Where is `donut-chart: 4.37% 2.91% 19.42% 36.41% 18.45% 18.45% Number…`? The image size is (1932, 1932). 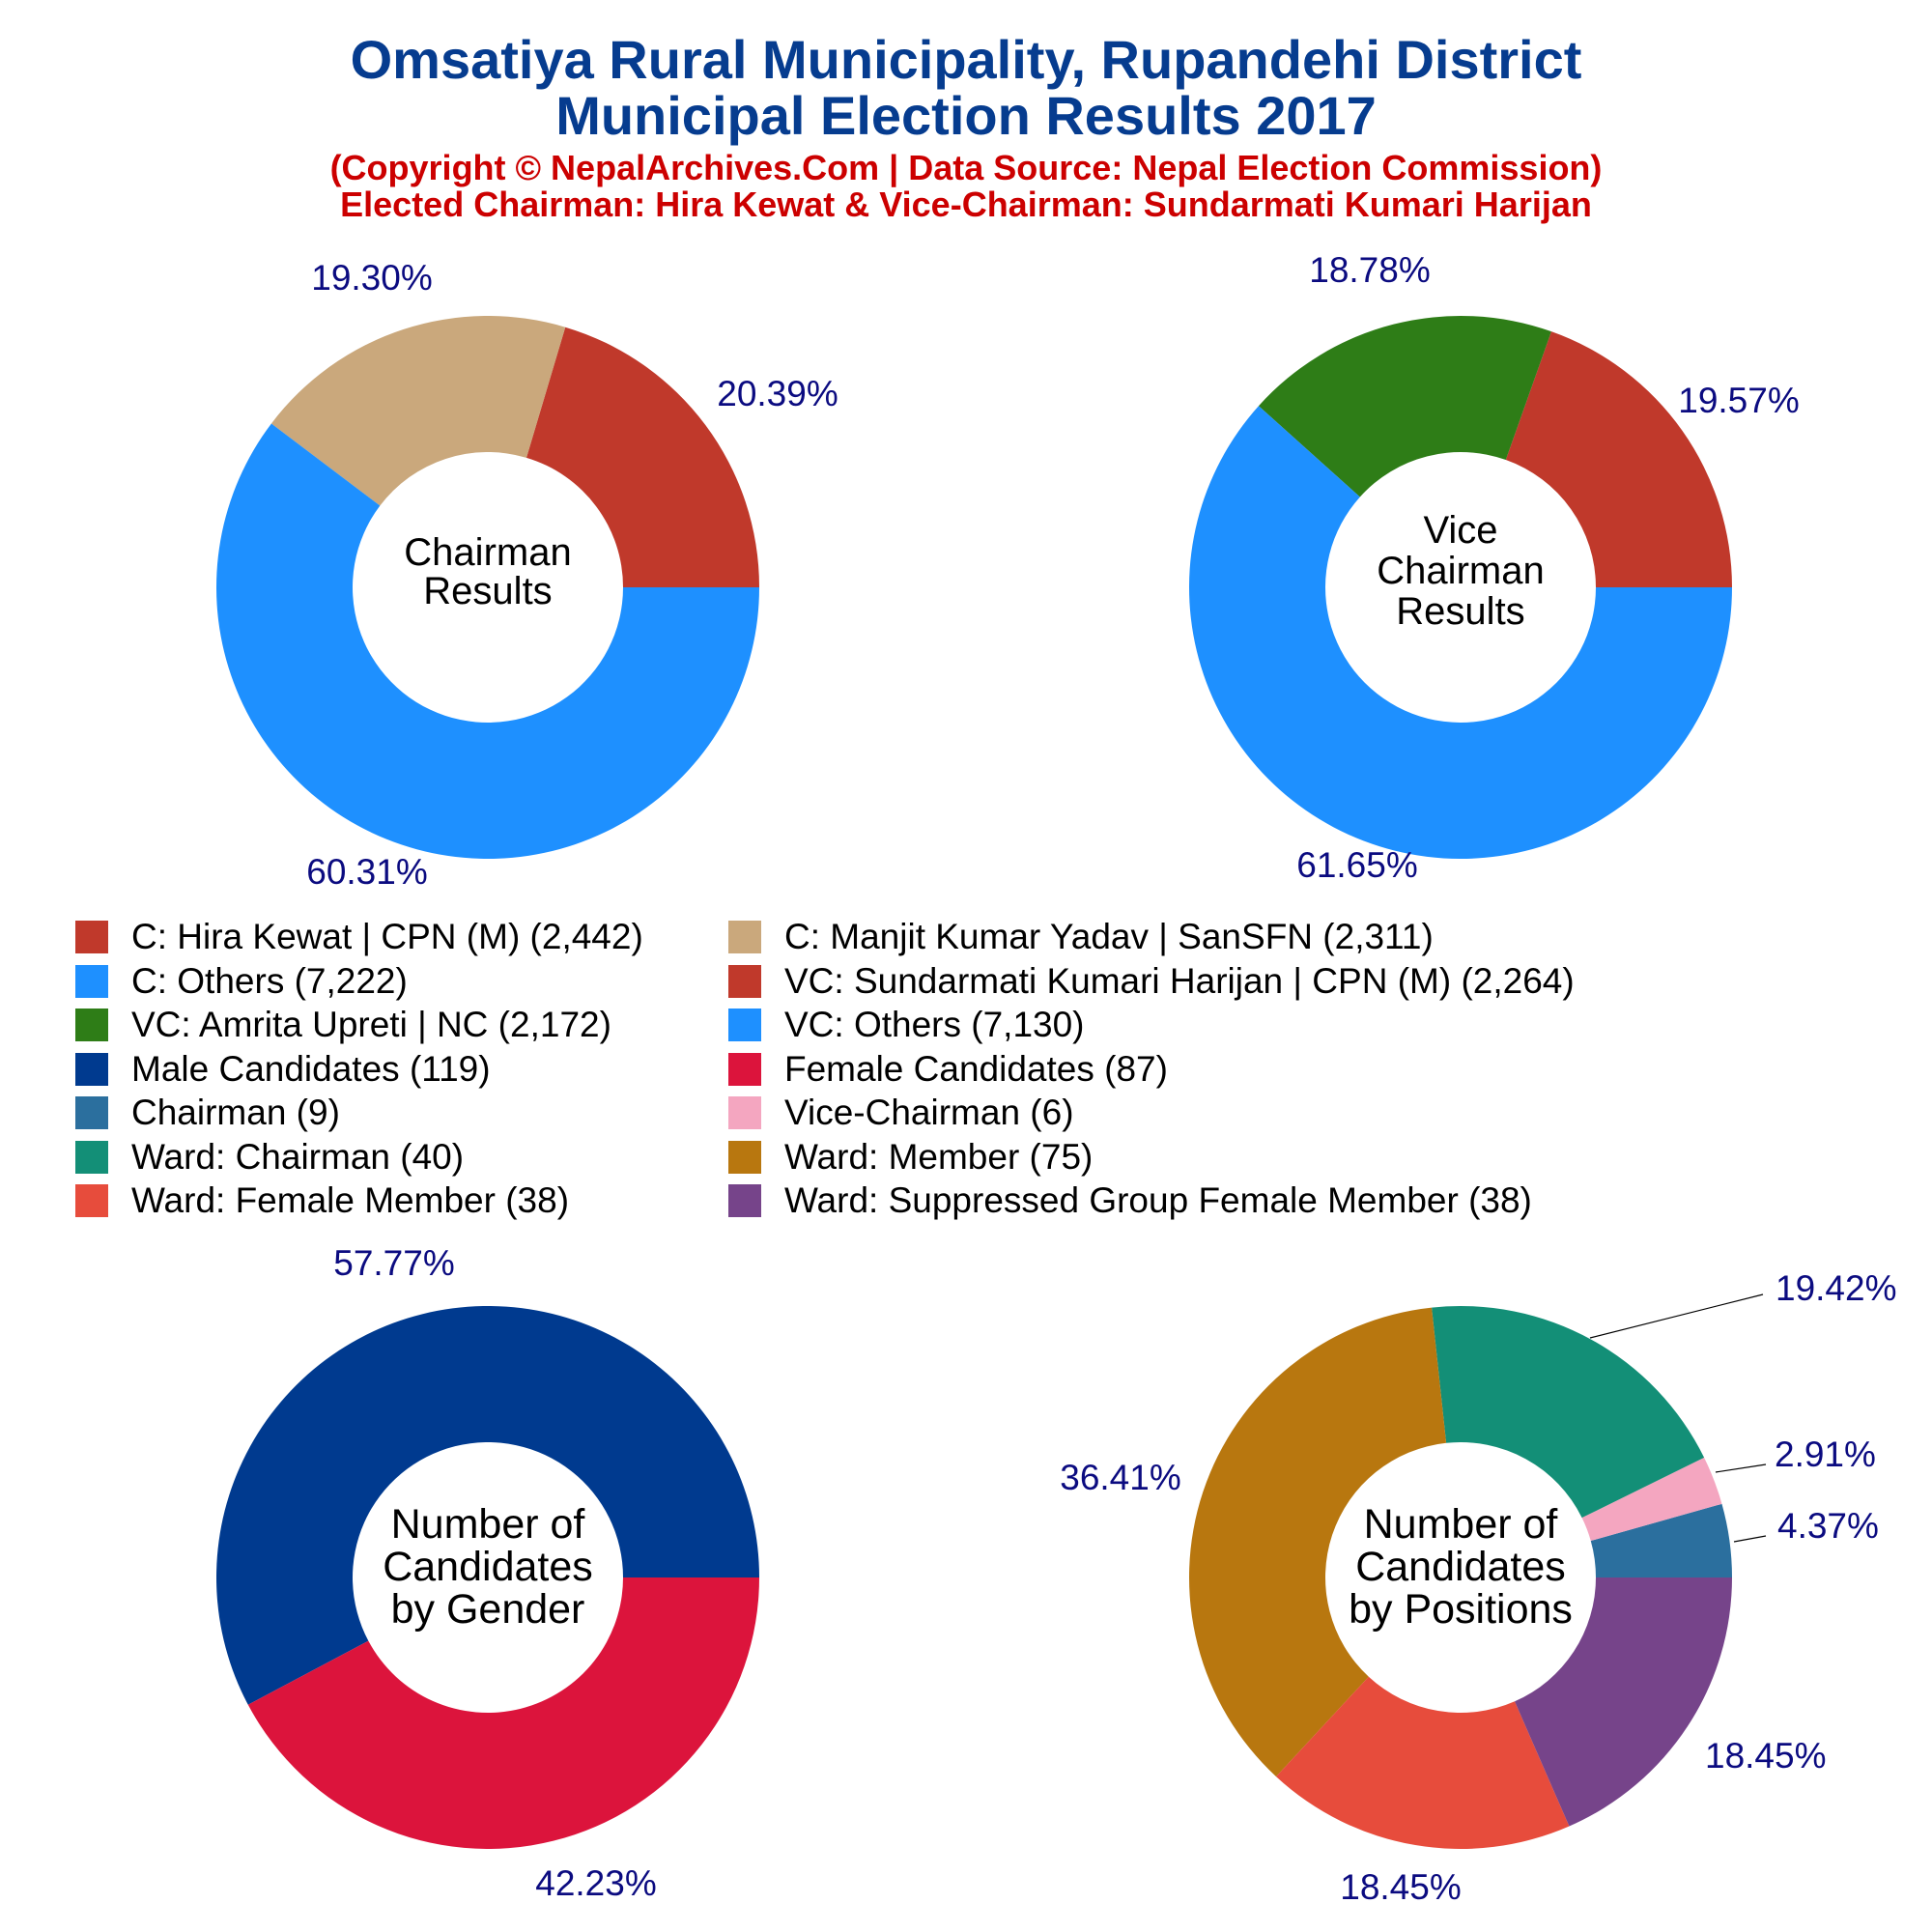
donut-chart: 4.37% 2.91% 19.42% 36.41% 18.45% 18.45% Number… is located at coordinates (1478, 1587).